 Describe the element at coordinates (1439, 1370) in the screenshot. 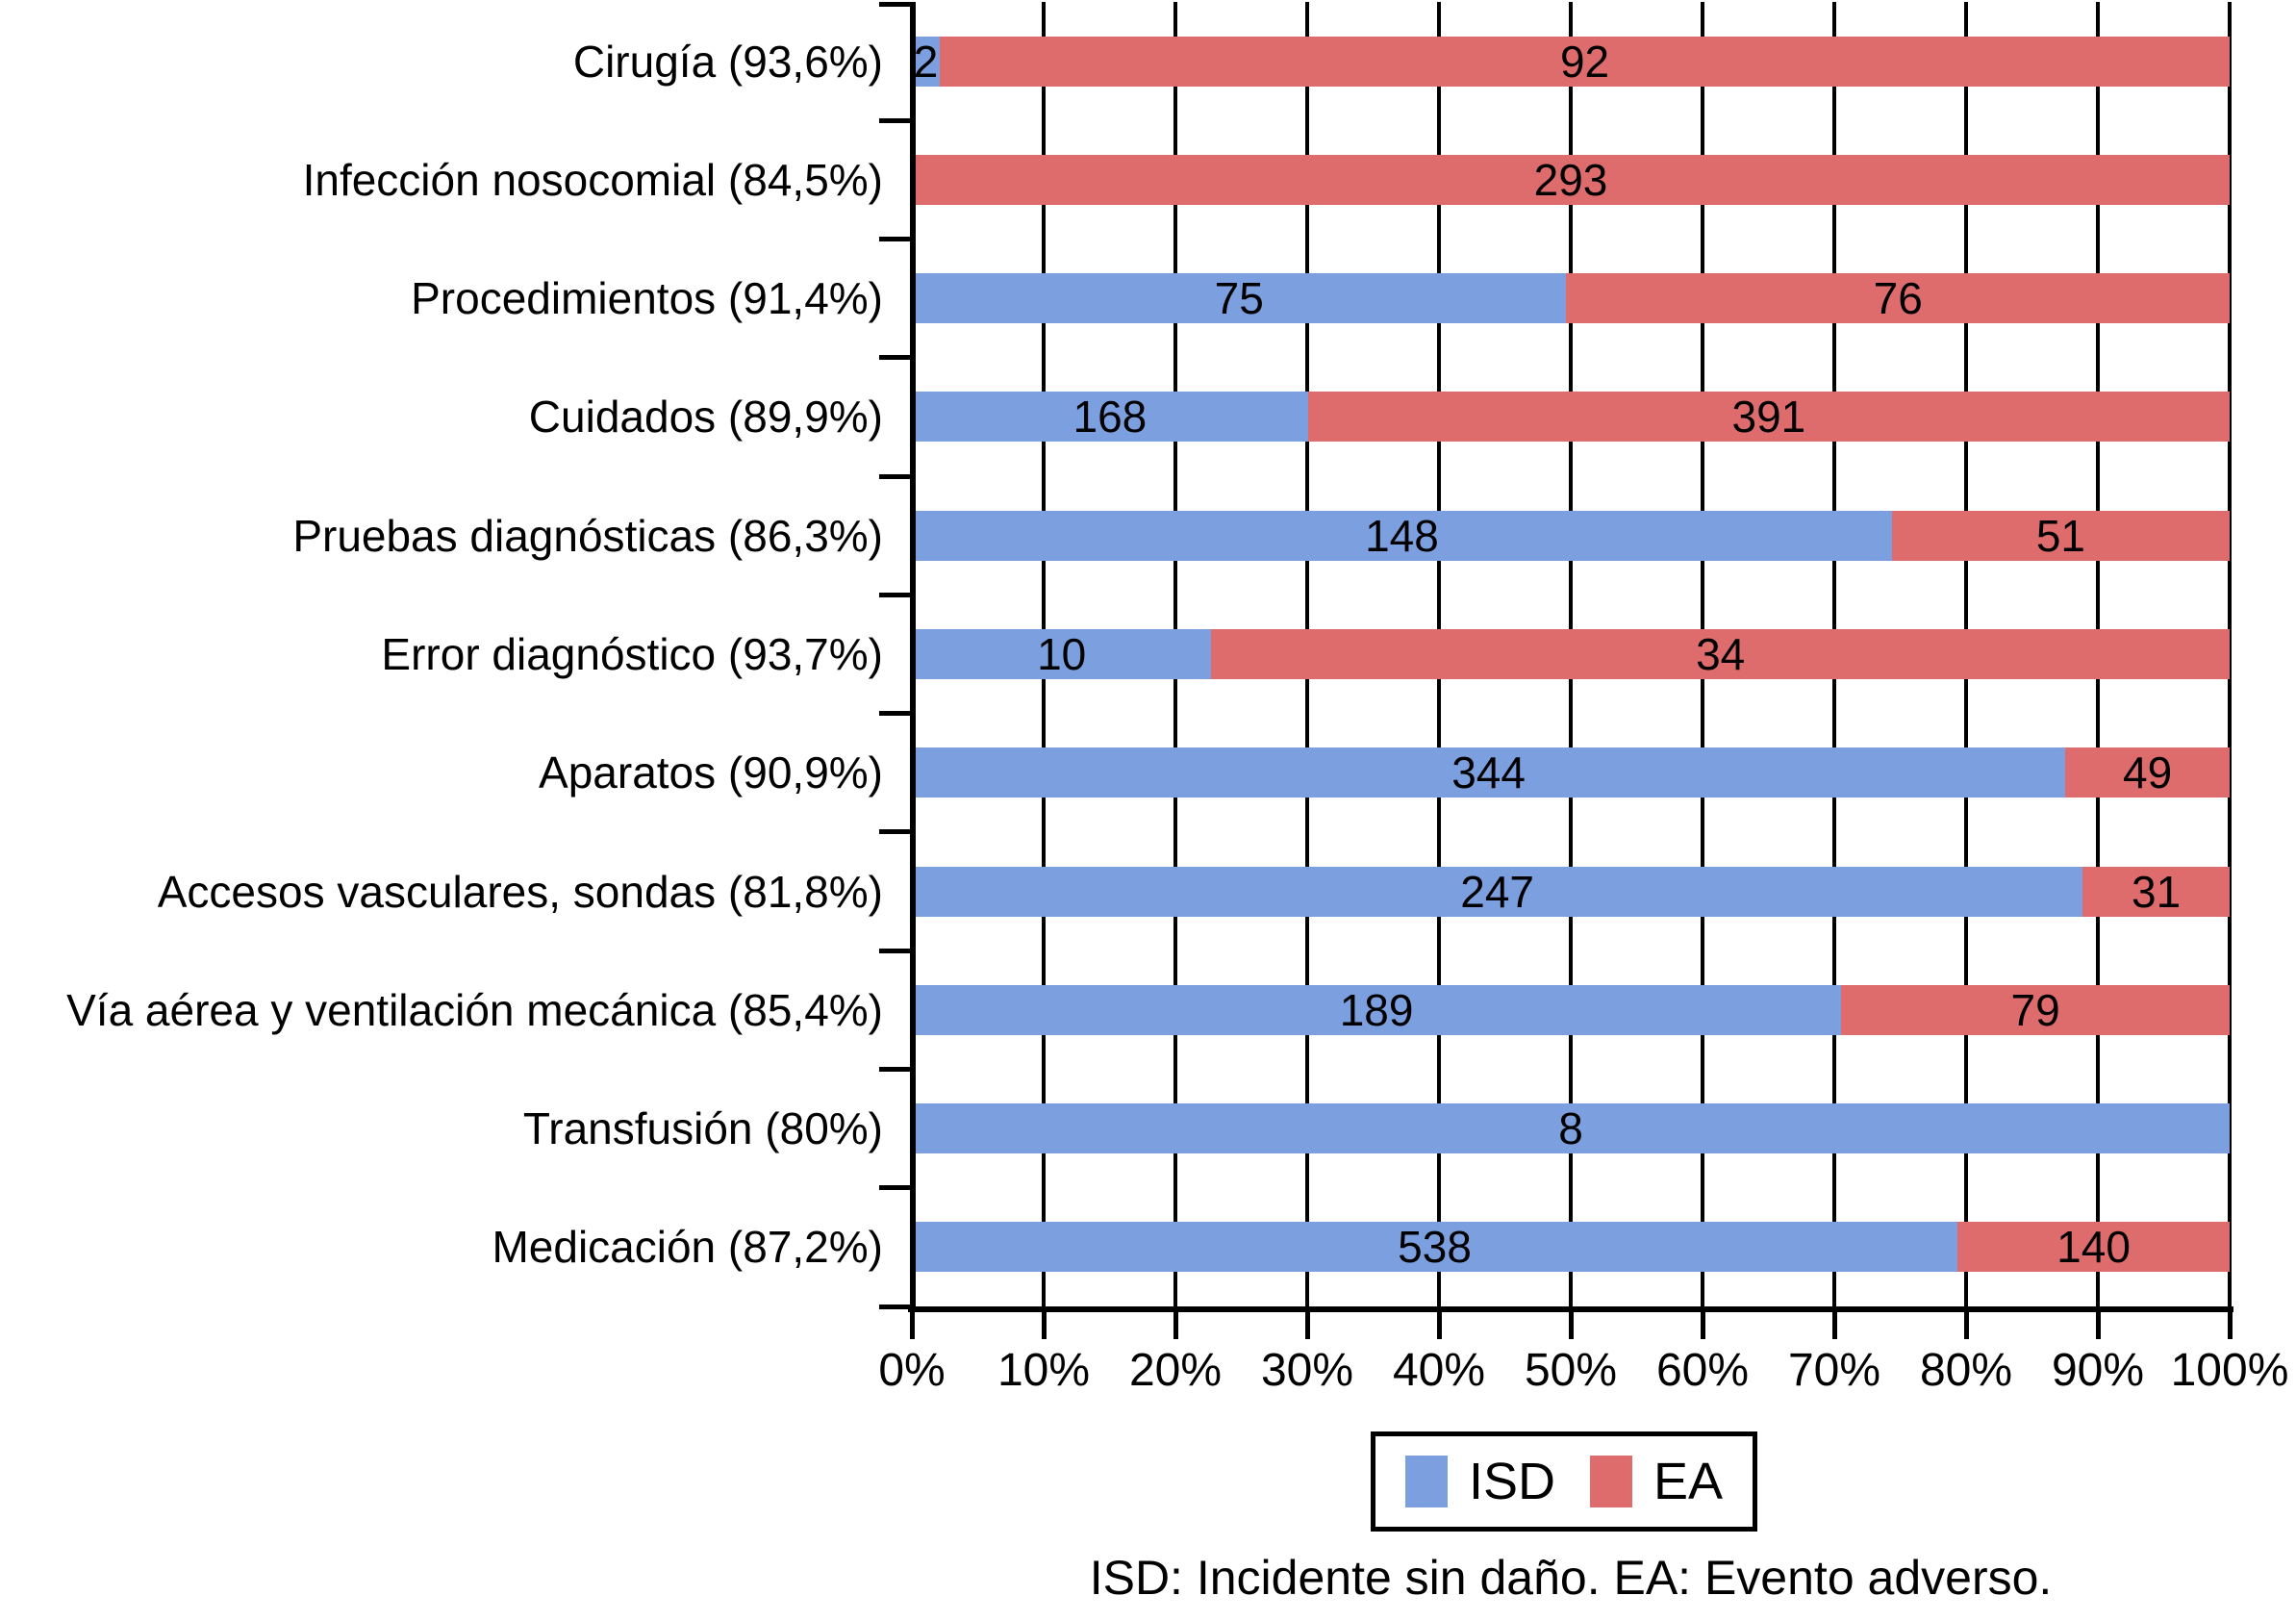

I see `x-tick-label: 40%` at that location.